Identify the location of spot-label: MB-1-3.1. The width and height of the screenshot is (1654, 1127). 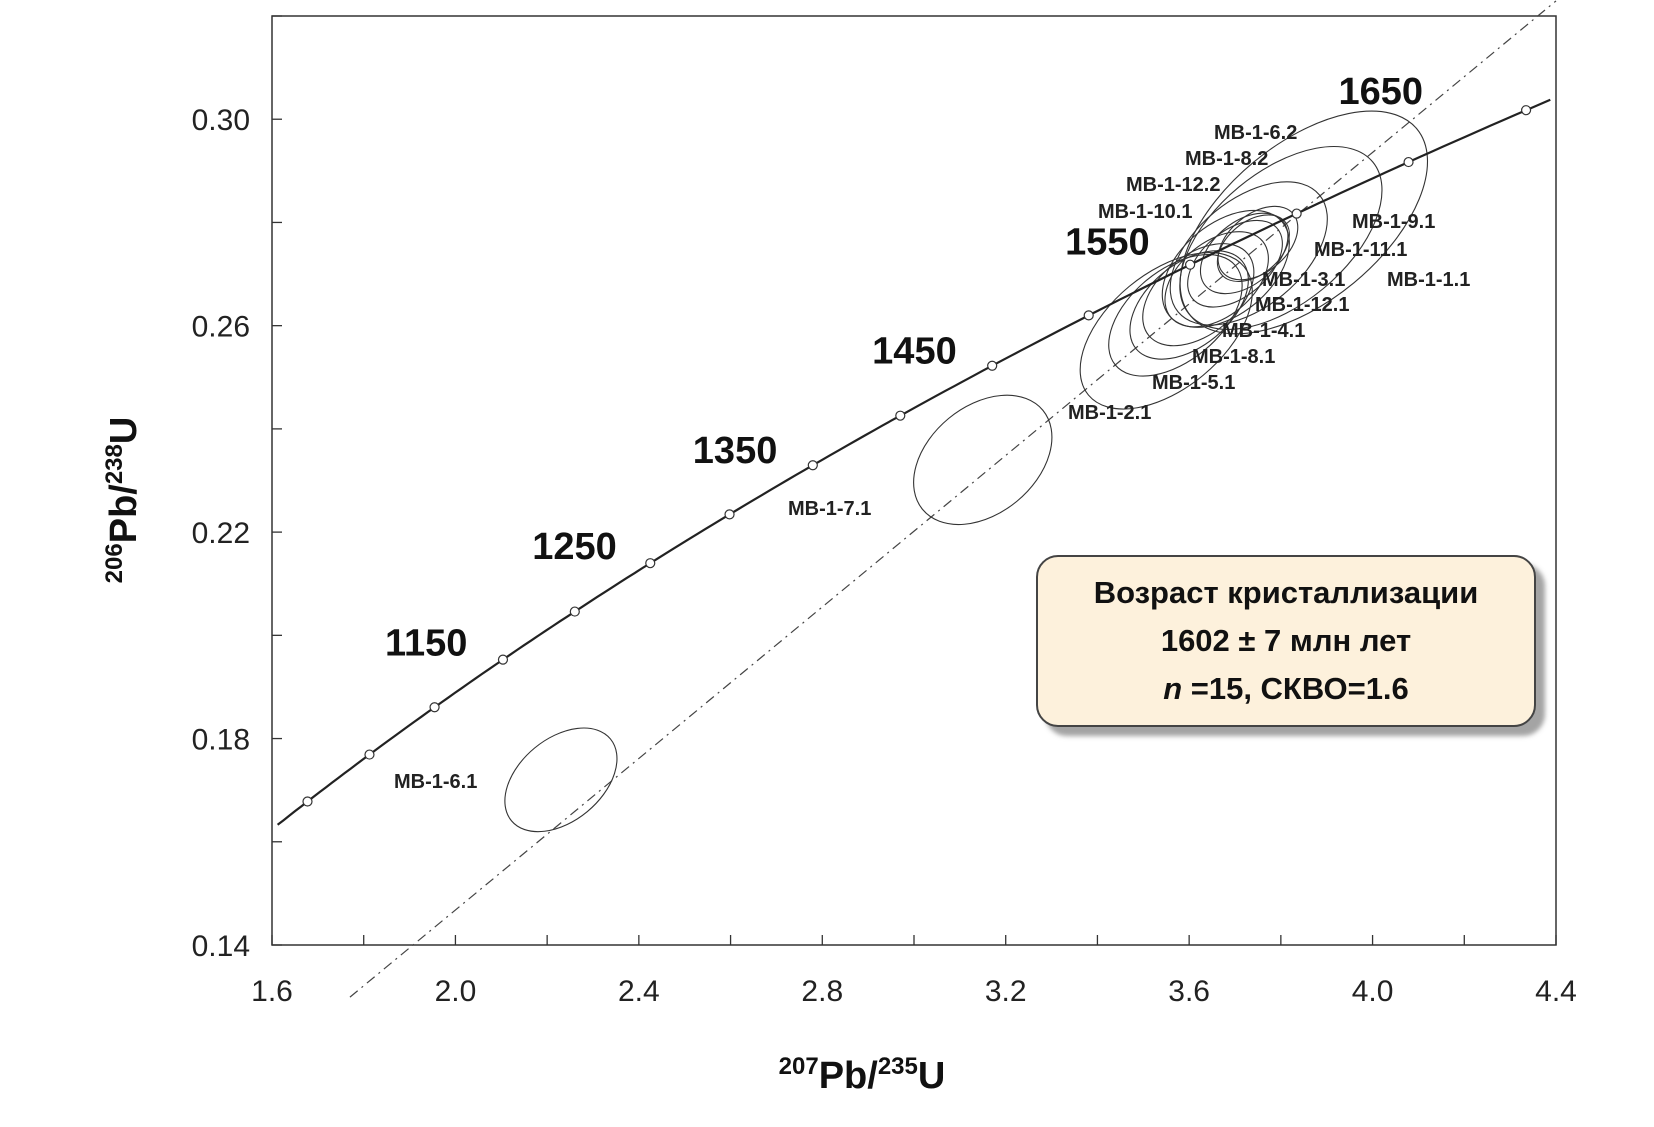
(1303, 280).